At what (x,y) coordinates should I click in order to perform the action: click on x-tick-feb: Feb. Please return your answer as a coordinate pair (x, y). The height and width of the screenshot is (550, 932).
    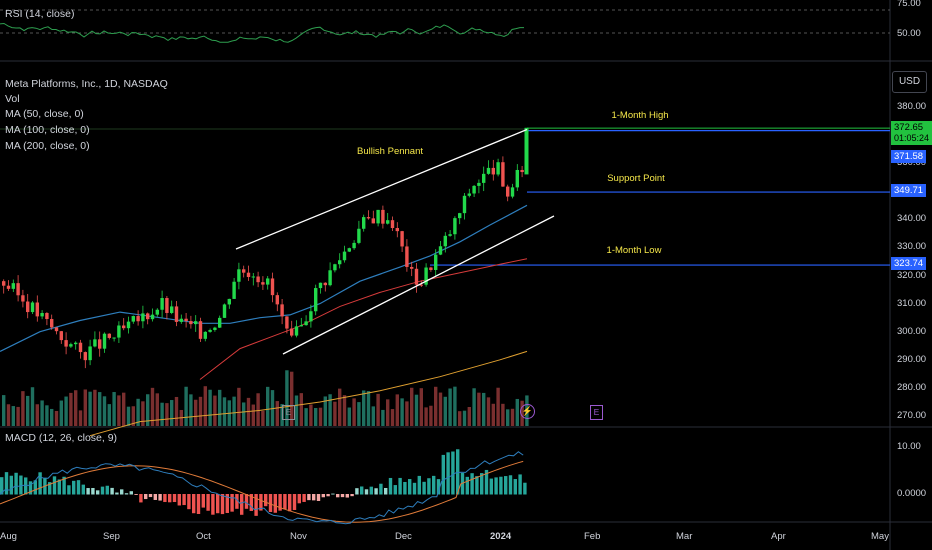
    Looking at the image, I should click on (592, 536).